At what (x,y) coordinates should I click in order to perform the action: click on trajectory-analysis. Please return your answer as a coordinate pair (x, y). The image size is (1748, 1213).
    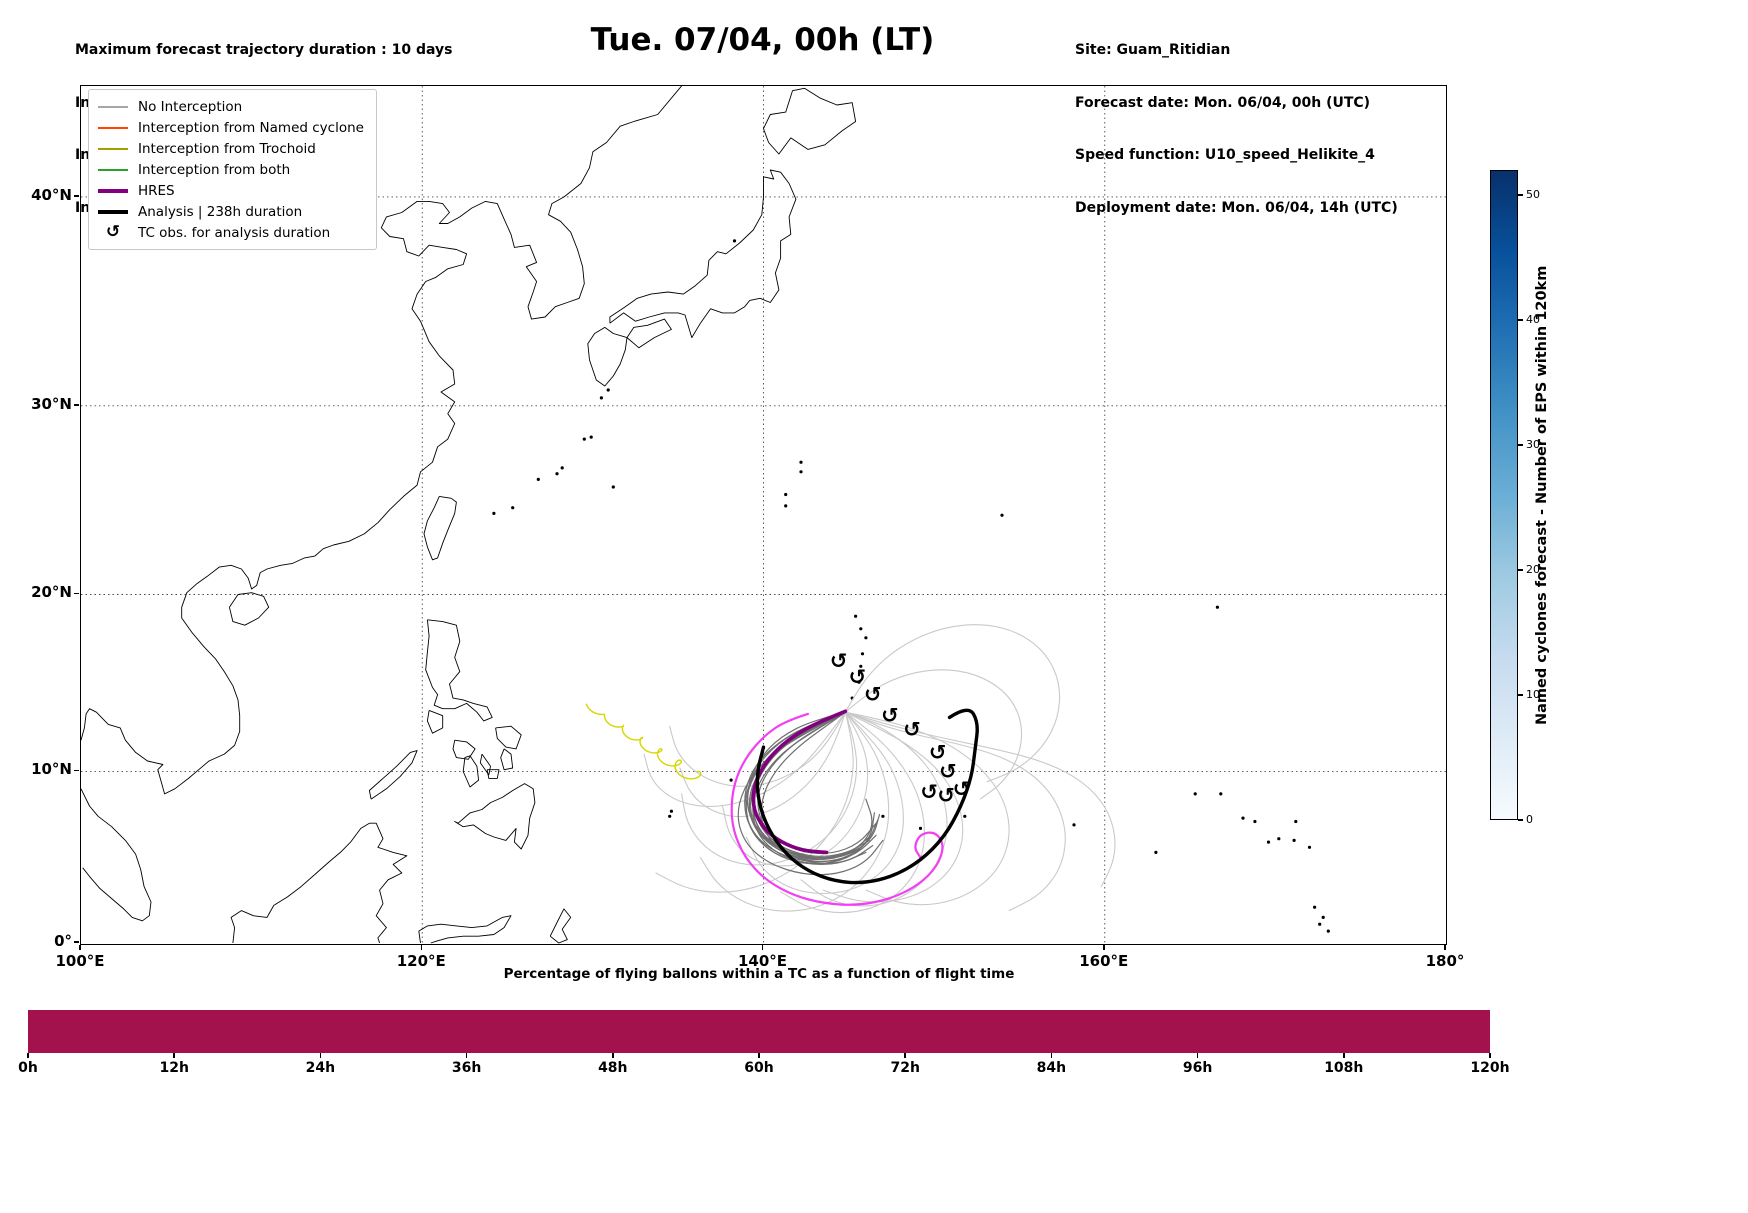
    Looking at the image, I should click on (867, 796).